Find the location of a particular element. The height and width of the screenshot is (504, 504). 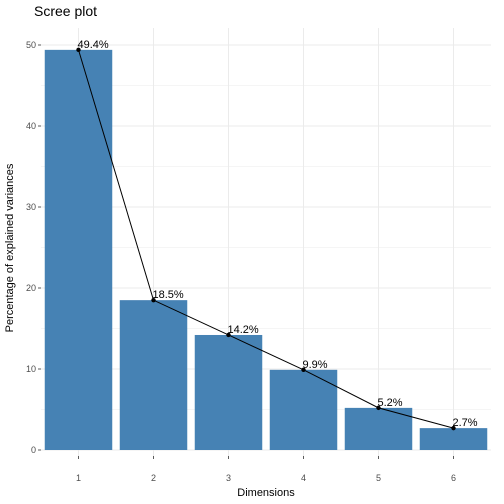

data-label-dimension-1: 49.4% is located at coordinates (93, 45).